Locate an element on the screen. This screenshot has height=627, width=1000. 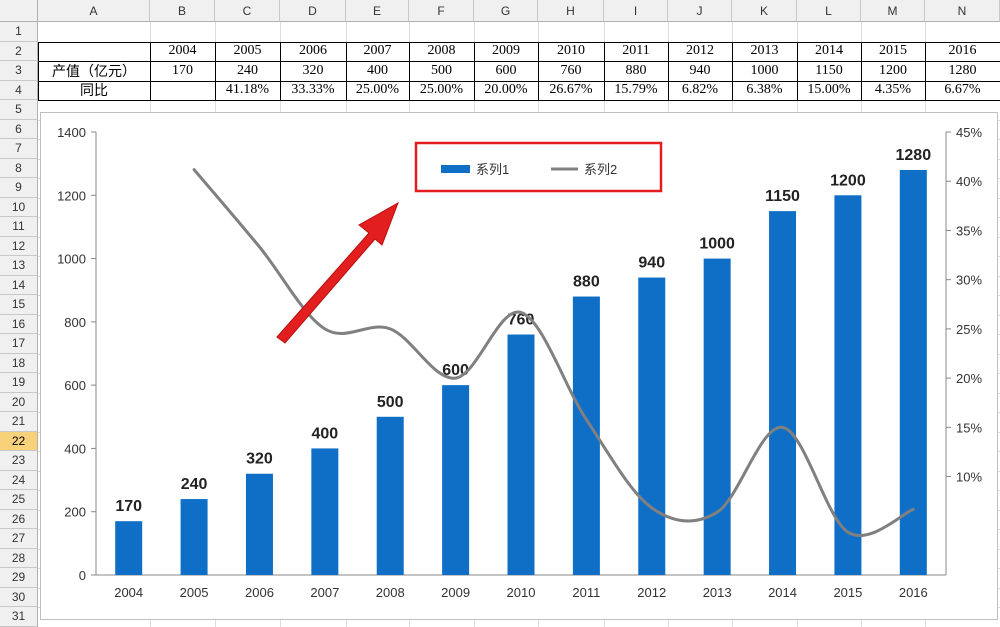
output-cell: 320 is located at coordinates (313, 70).